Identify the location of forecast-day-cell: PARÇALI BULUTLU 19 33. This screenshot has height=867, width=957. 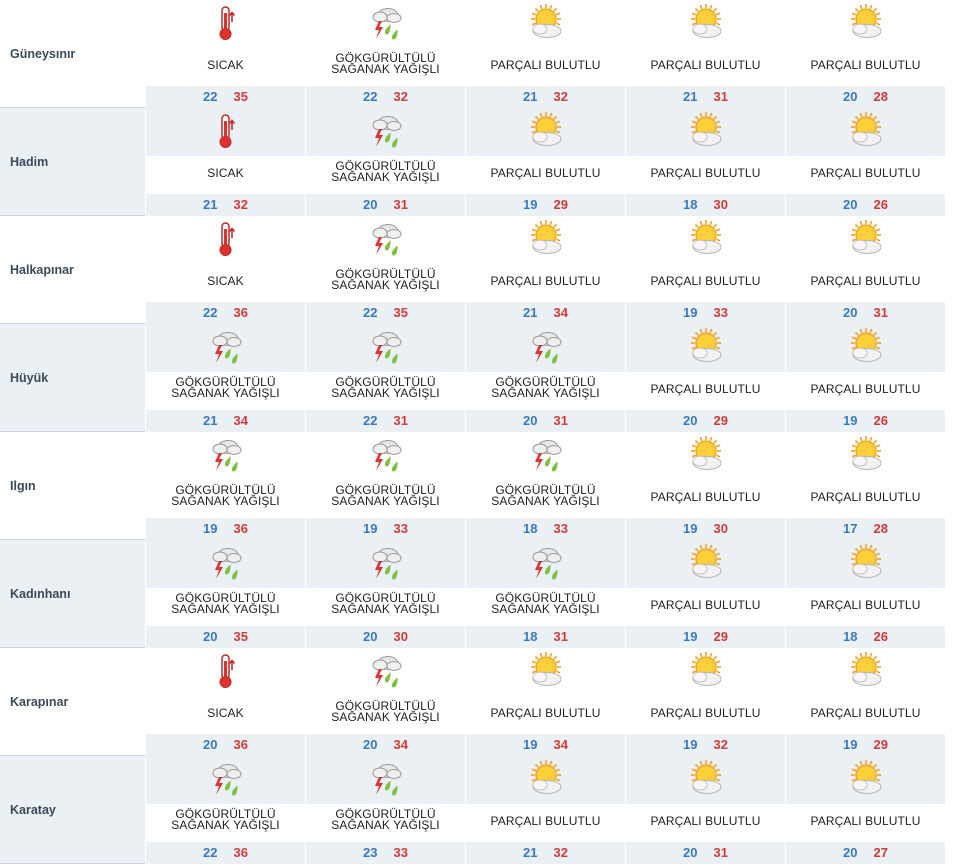
(705, 270).